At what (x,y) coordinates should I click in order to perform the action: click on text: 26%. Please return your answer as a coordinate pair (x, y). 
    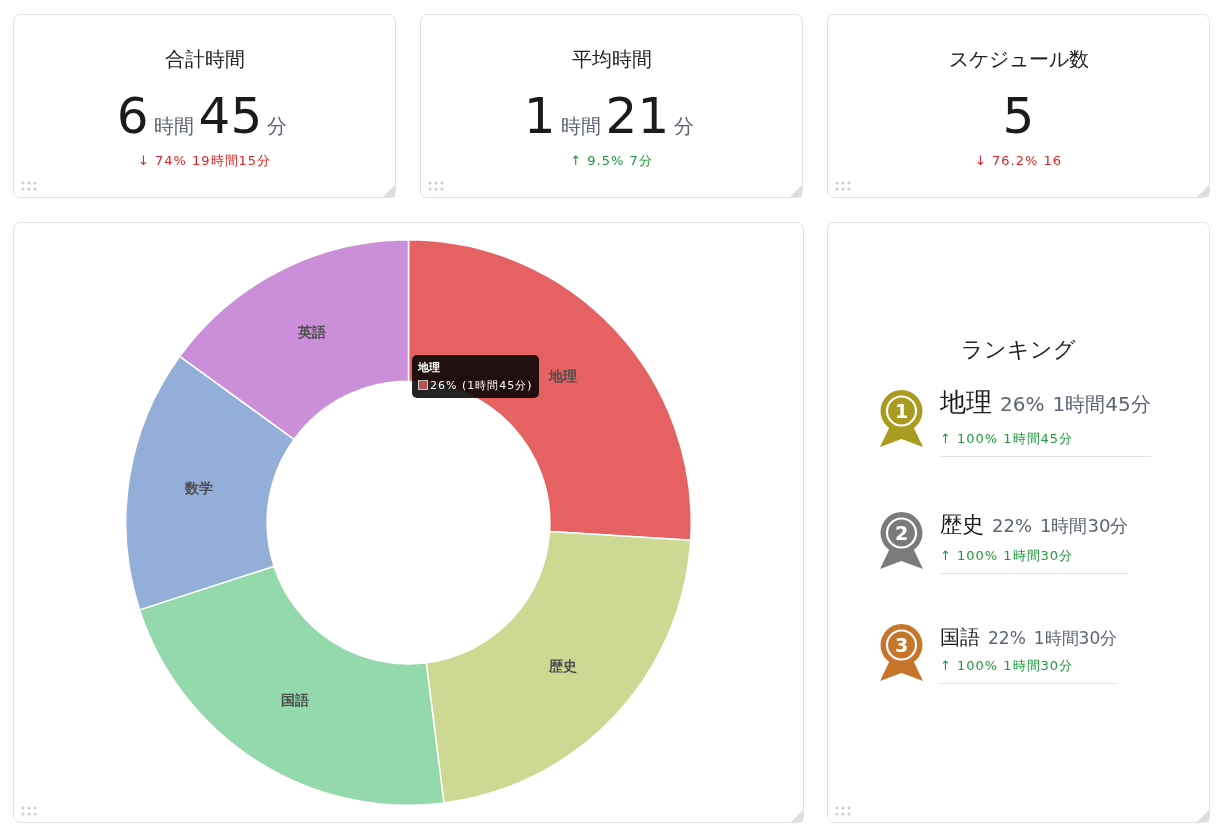
    Looking at the image, I should click on (1022, 404).